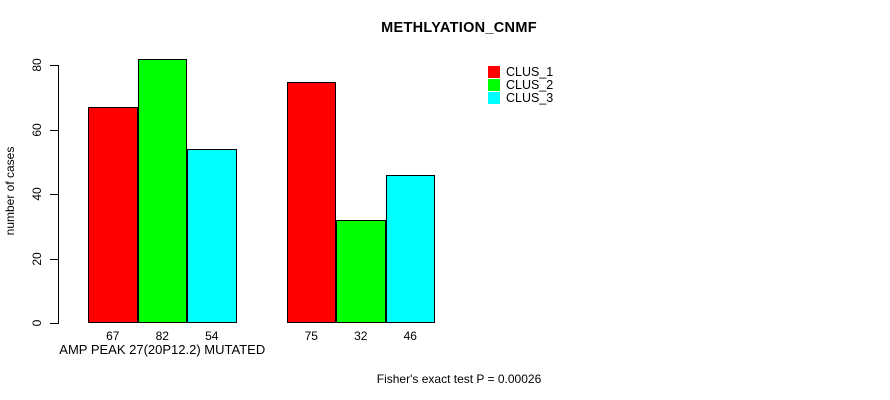  What do you see at coordinates (530, 72) in the screenshot?
I see `legend-label: CLUS_1` at bounding box center [530, 72].